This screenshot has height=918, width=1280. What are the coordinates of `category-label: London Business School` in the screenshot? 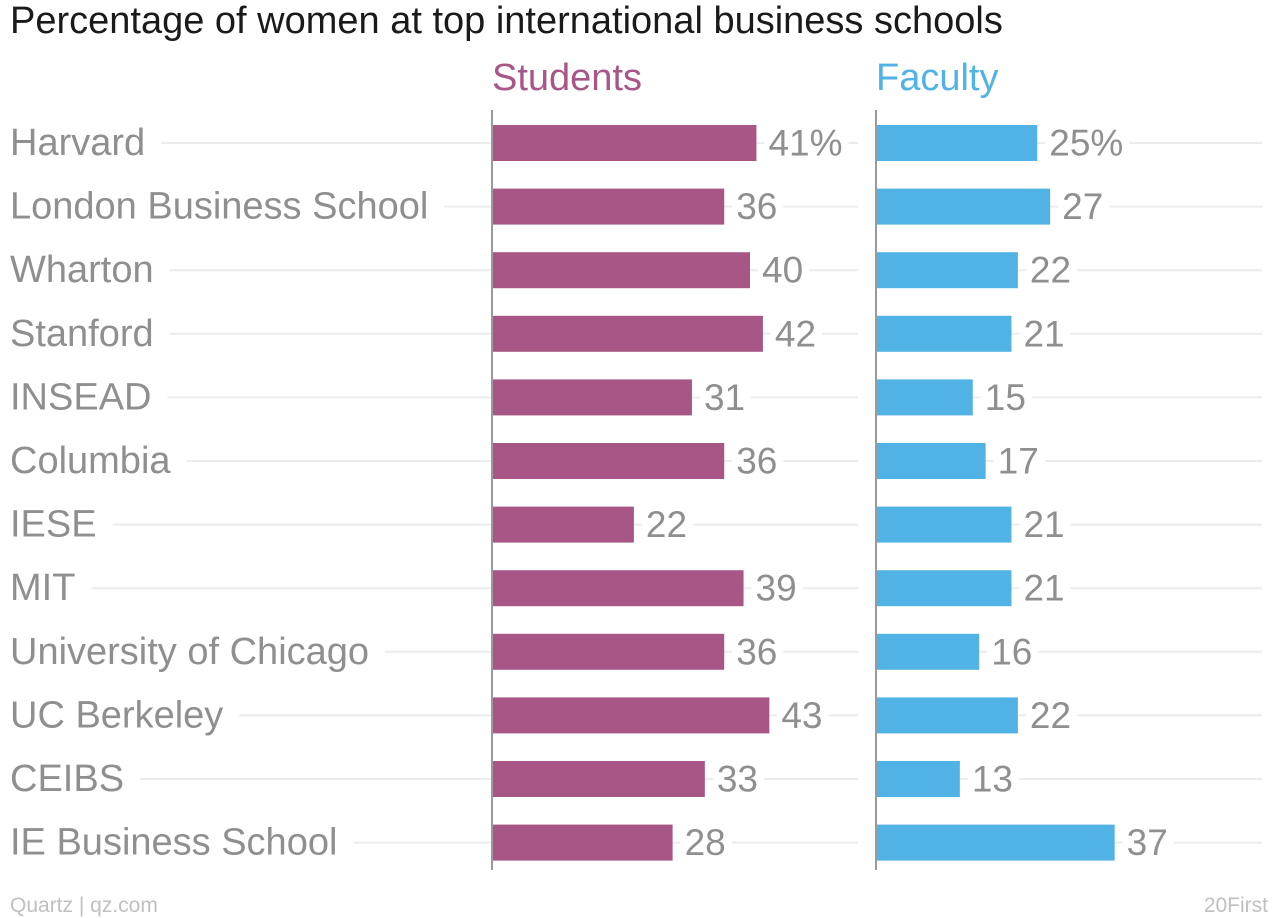 It's located at (219, 207).